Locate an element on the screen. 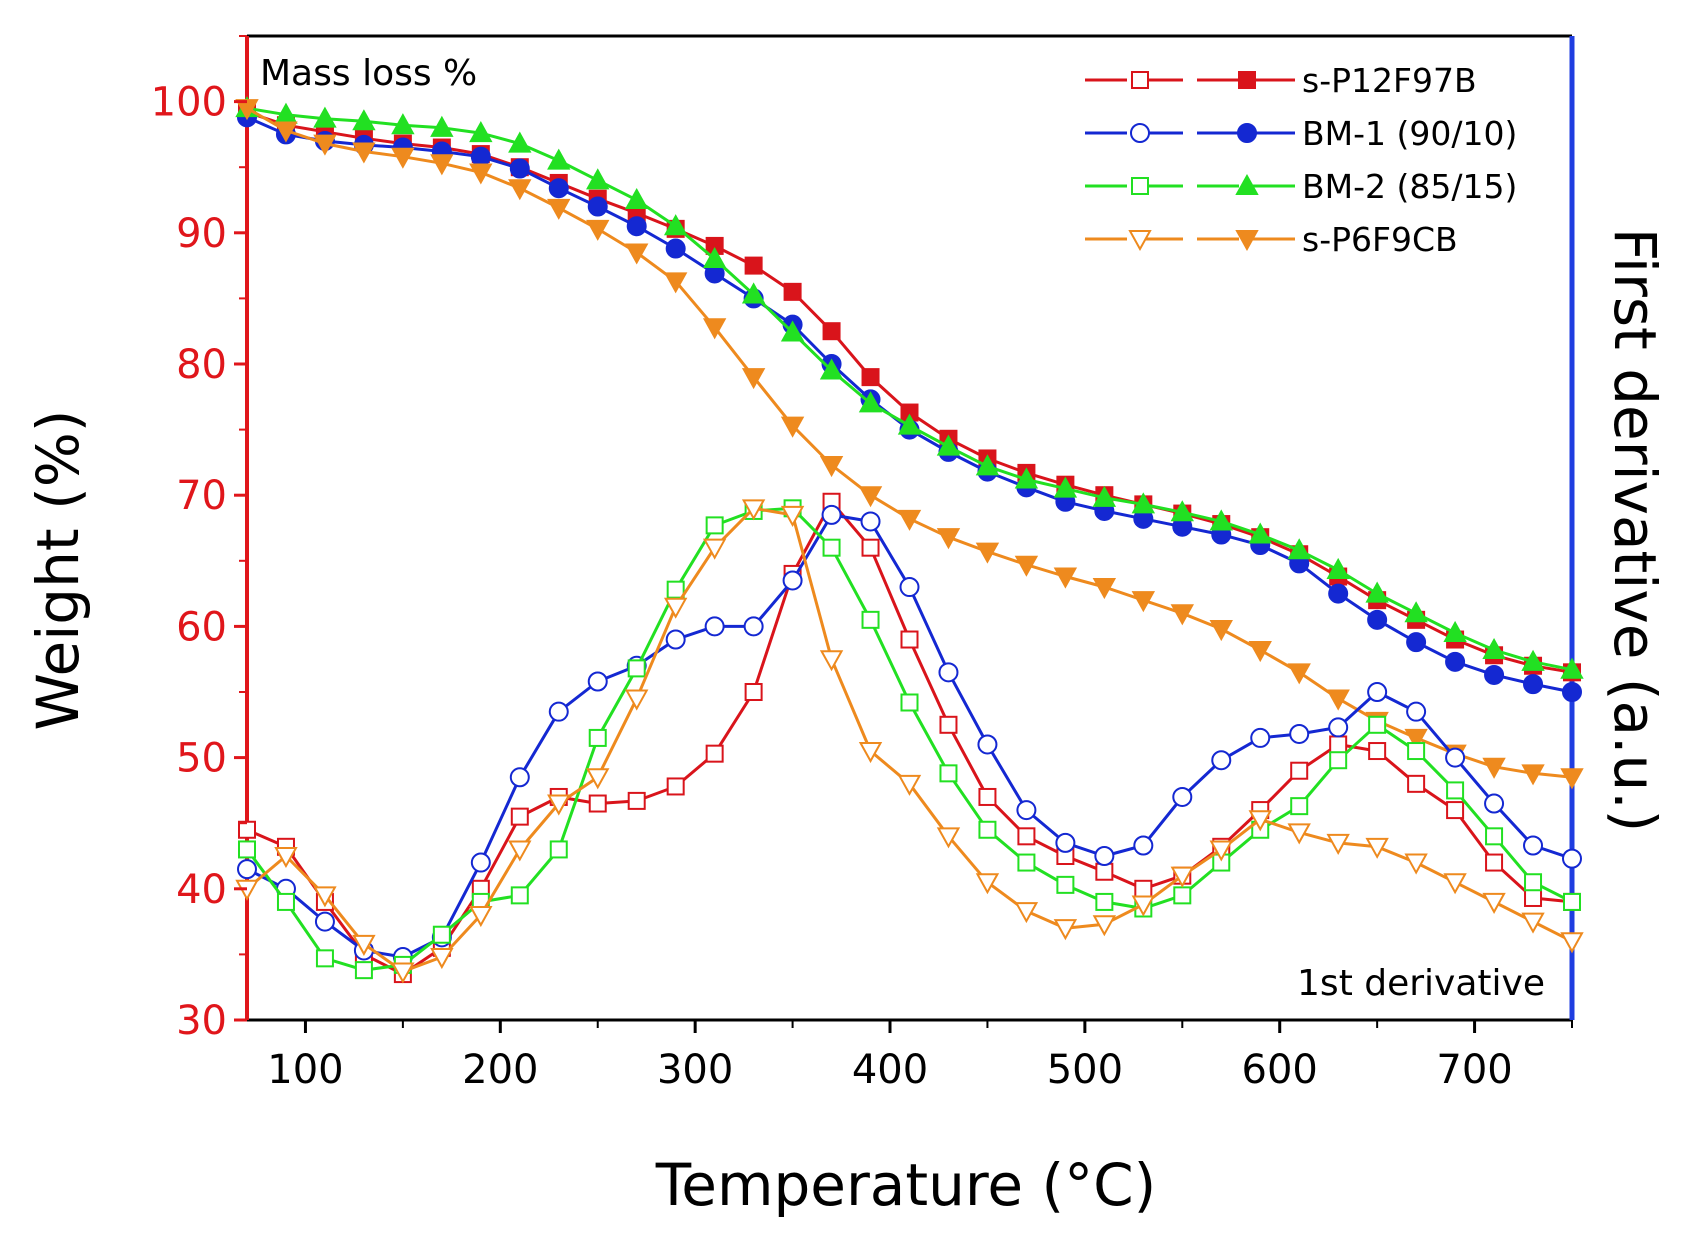  legend-item: BM-2 (85/15) is located at coordinates (1301, 186).